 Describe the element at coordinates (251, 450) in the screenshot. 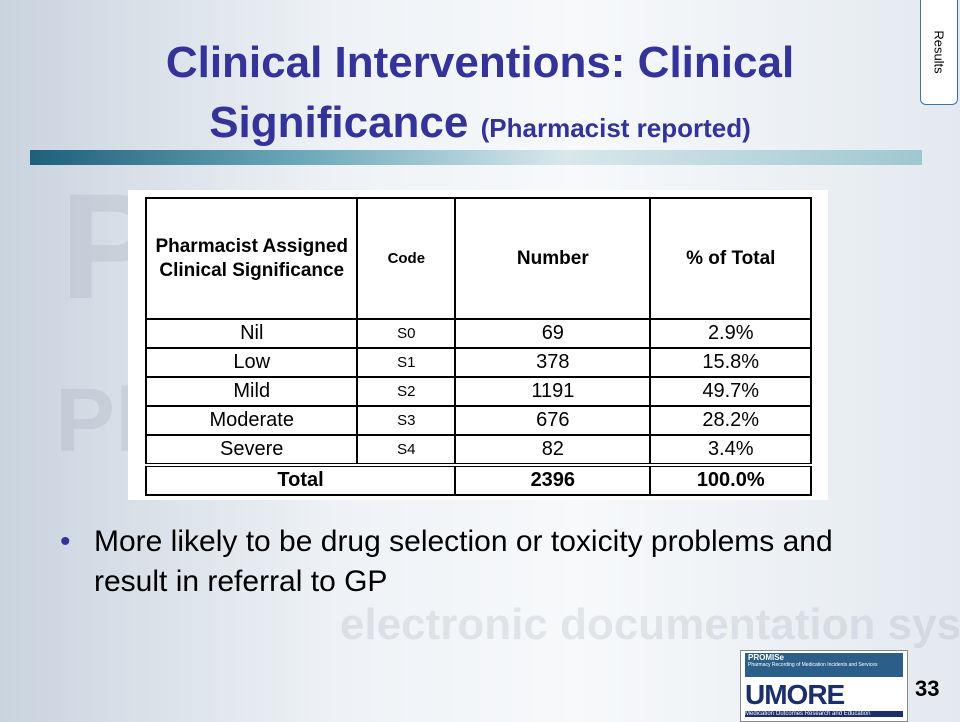

I see `table-cell: Severe` at that location.